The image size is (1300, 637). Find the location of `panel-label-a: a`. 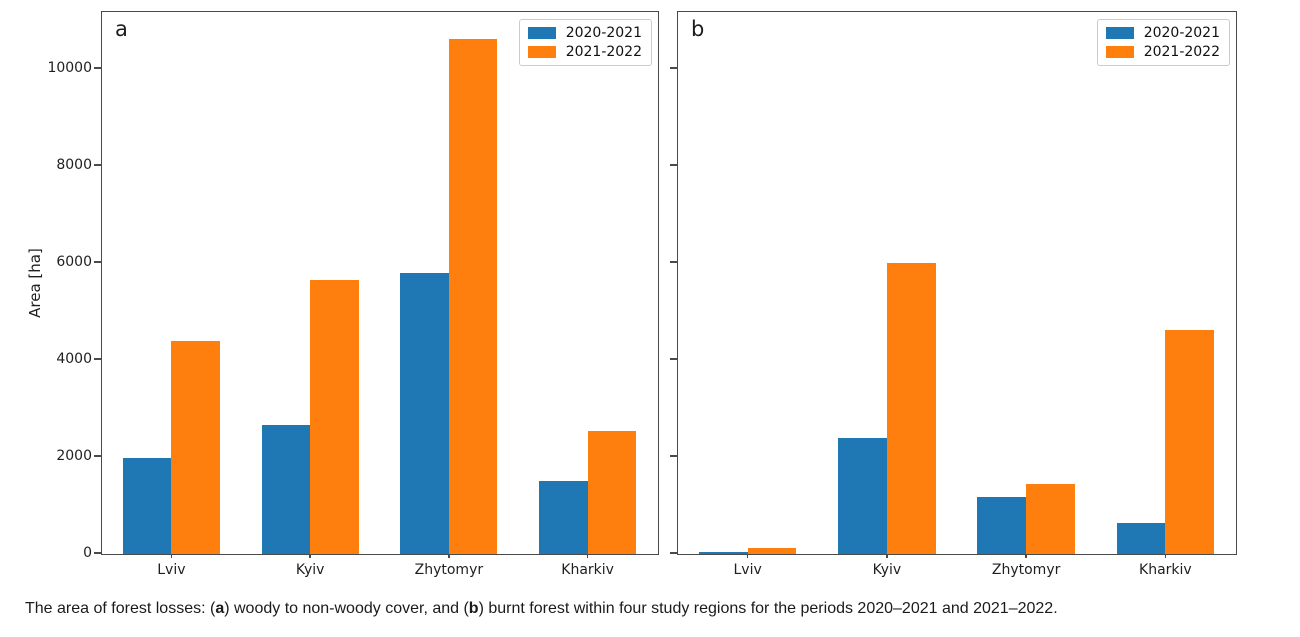

panel-label-a: a is located at coordinates (121, 29).